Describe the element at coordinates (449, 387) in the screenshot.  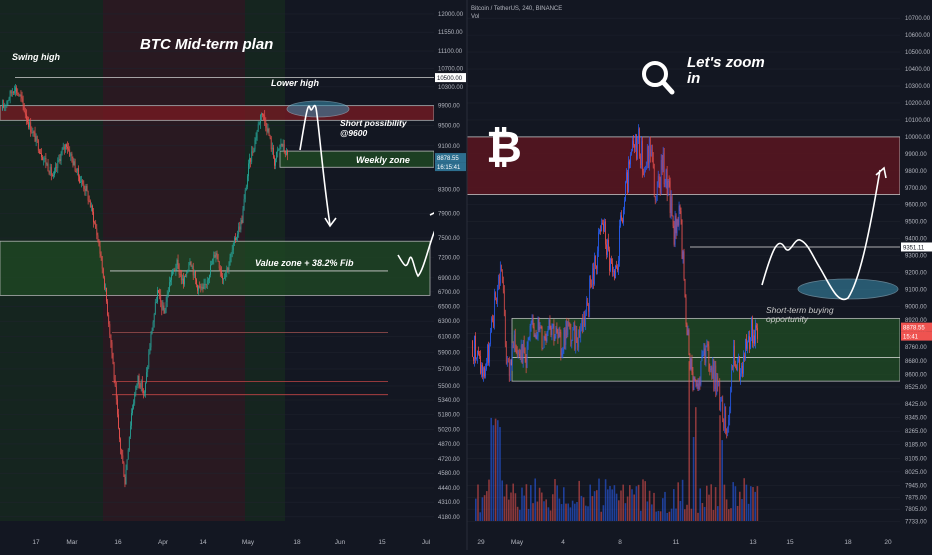
I see `y-tick-label: 5500.00` at that location.